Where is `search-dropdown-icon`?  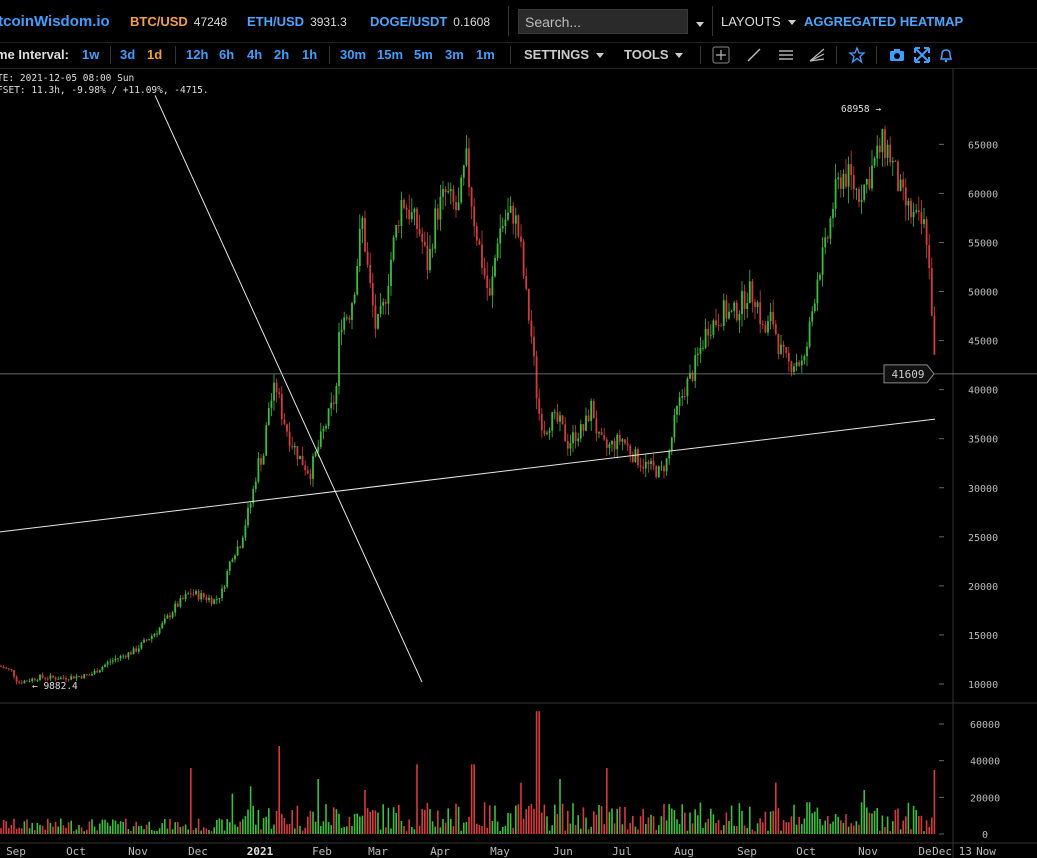
search-dropdown-icon is located at coordinates (700, 23).